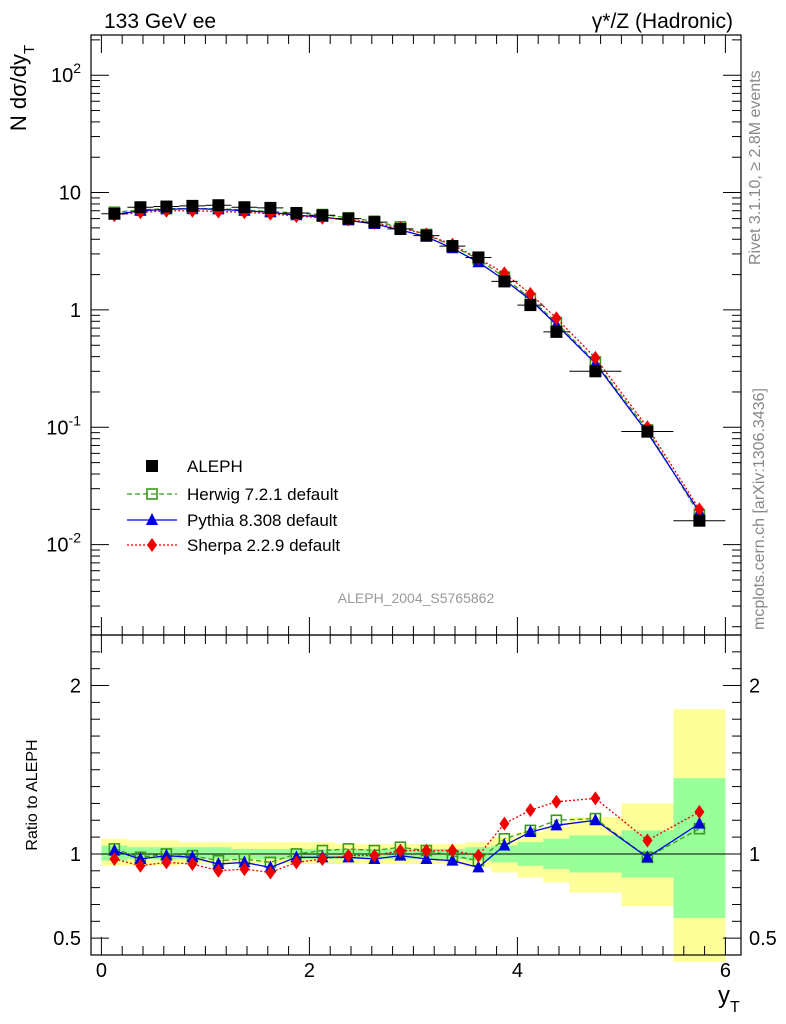 The width and height of the screenshot is (786, 1024). What do you see at coordinates (75, 687) in the screenshot?
I see `ratio-ytick-label-left: 2` at bounding box center [75, 687].